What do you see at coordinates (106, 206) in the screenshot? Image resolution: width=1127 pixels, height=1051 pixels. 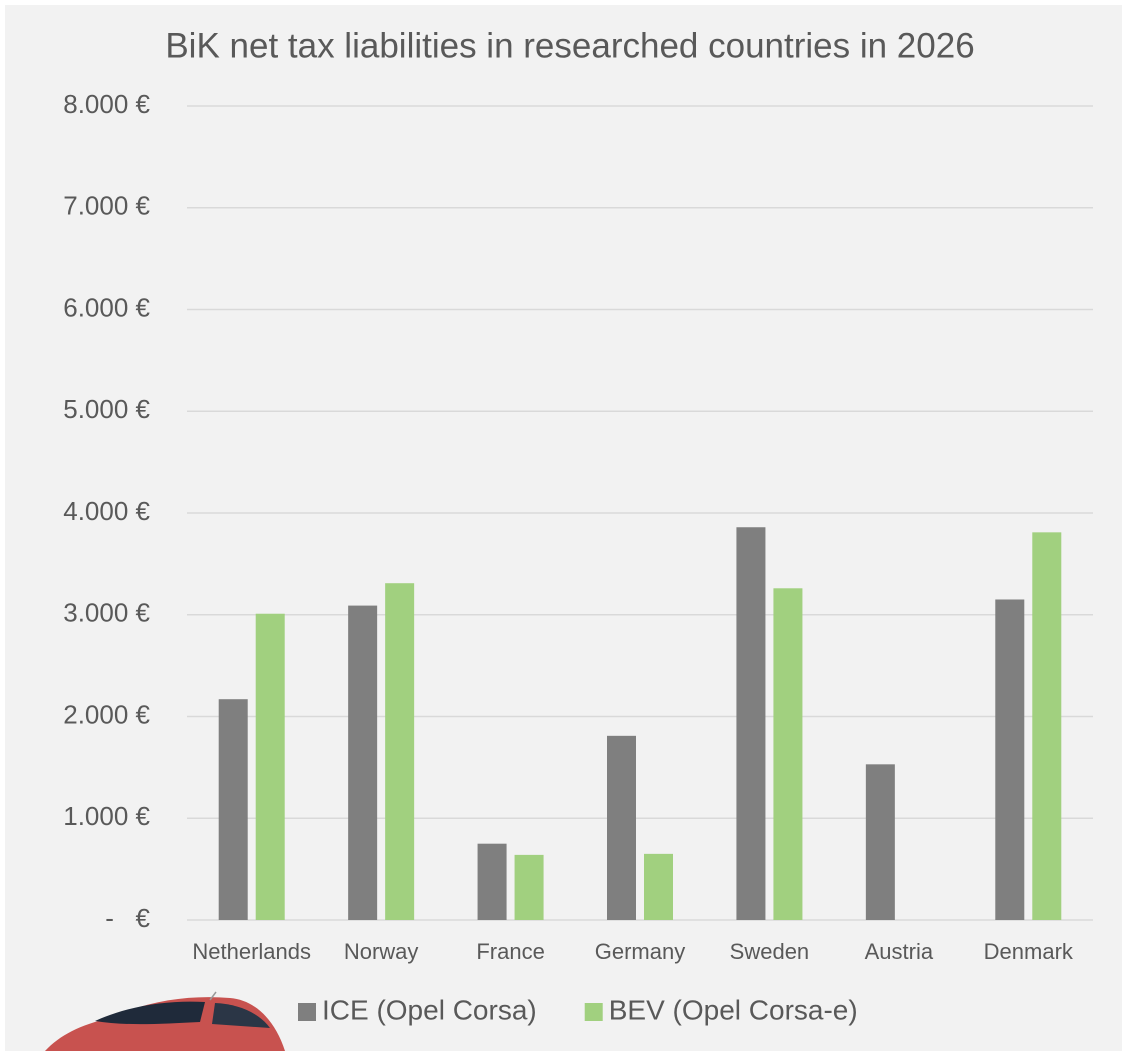 I see `y-tick-label: 7.000 €` at bounding box center [106, 206].